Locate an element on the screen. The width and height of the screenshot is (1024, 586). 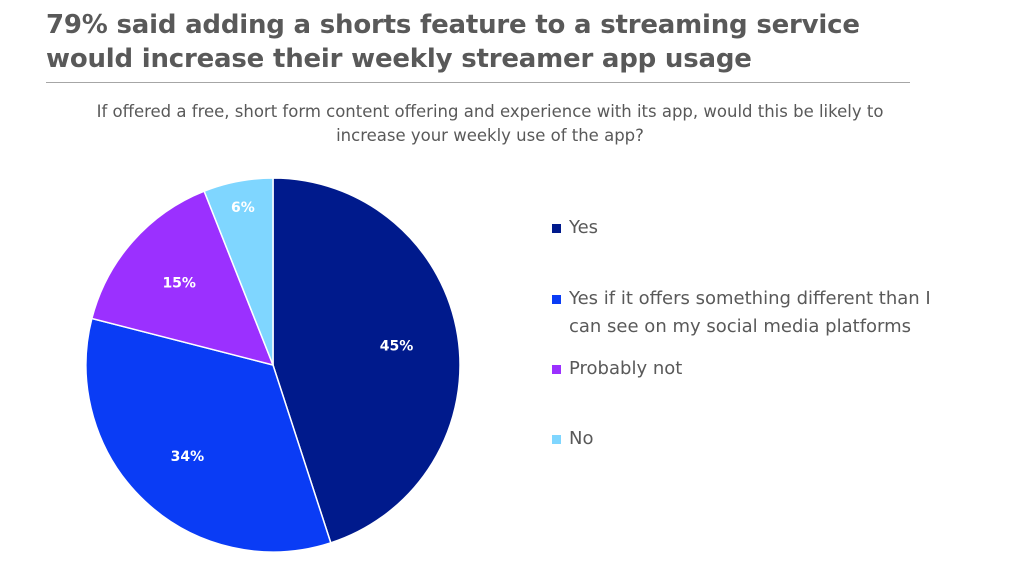
pie-label-yes: 45% is located at coordinates (397, 346).